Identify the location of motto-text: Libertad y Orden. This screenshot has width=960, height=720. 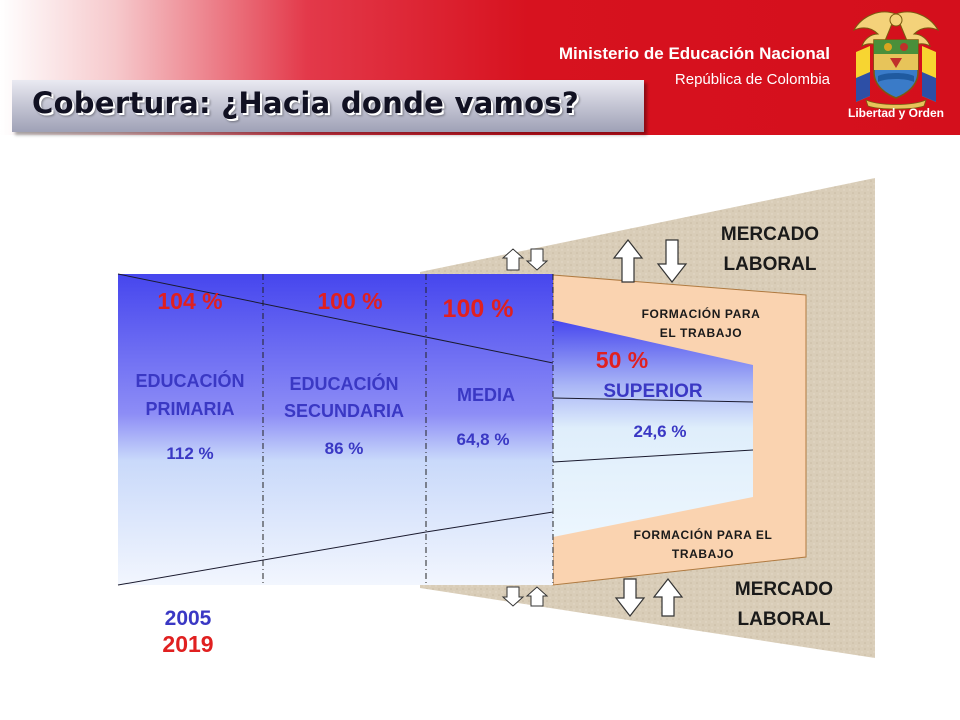
(896, 113).